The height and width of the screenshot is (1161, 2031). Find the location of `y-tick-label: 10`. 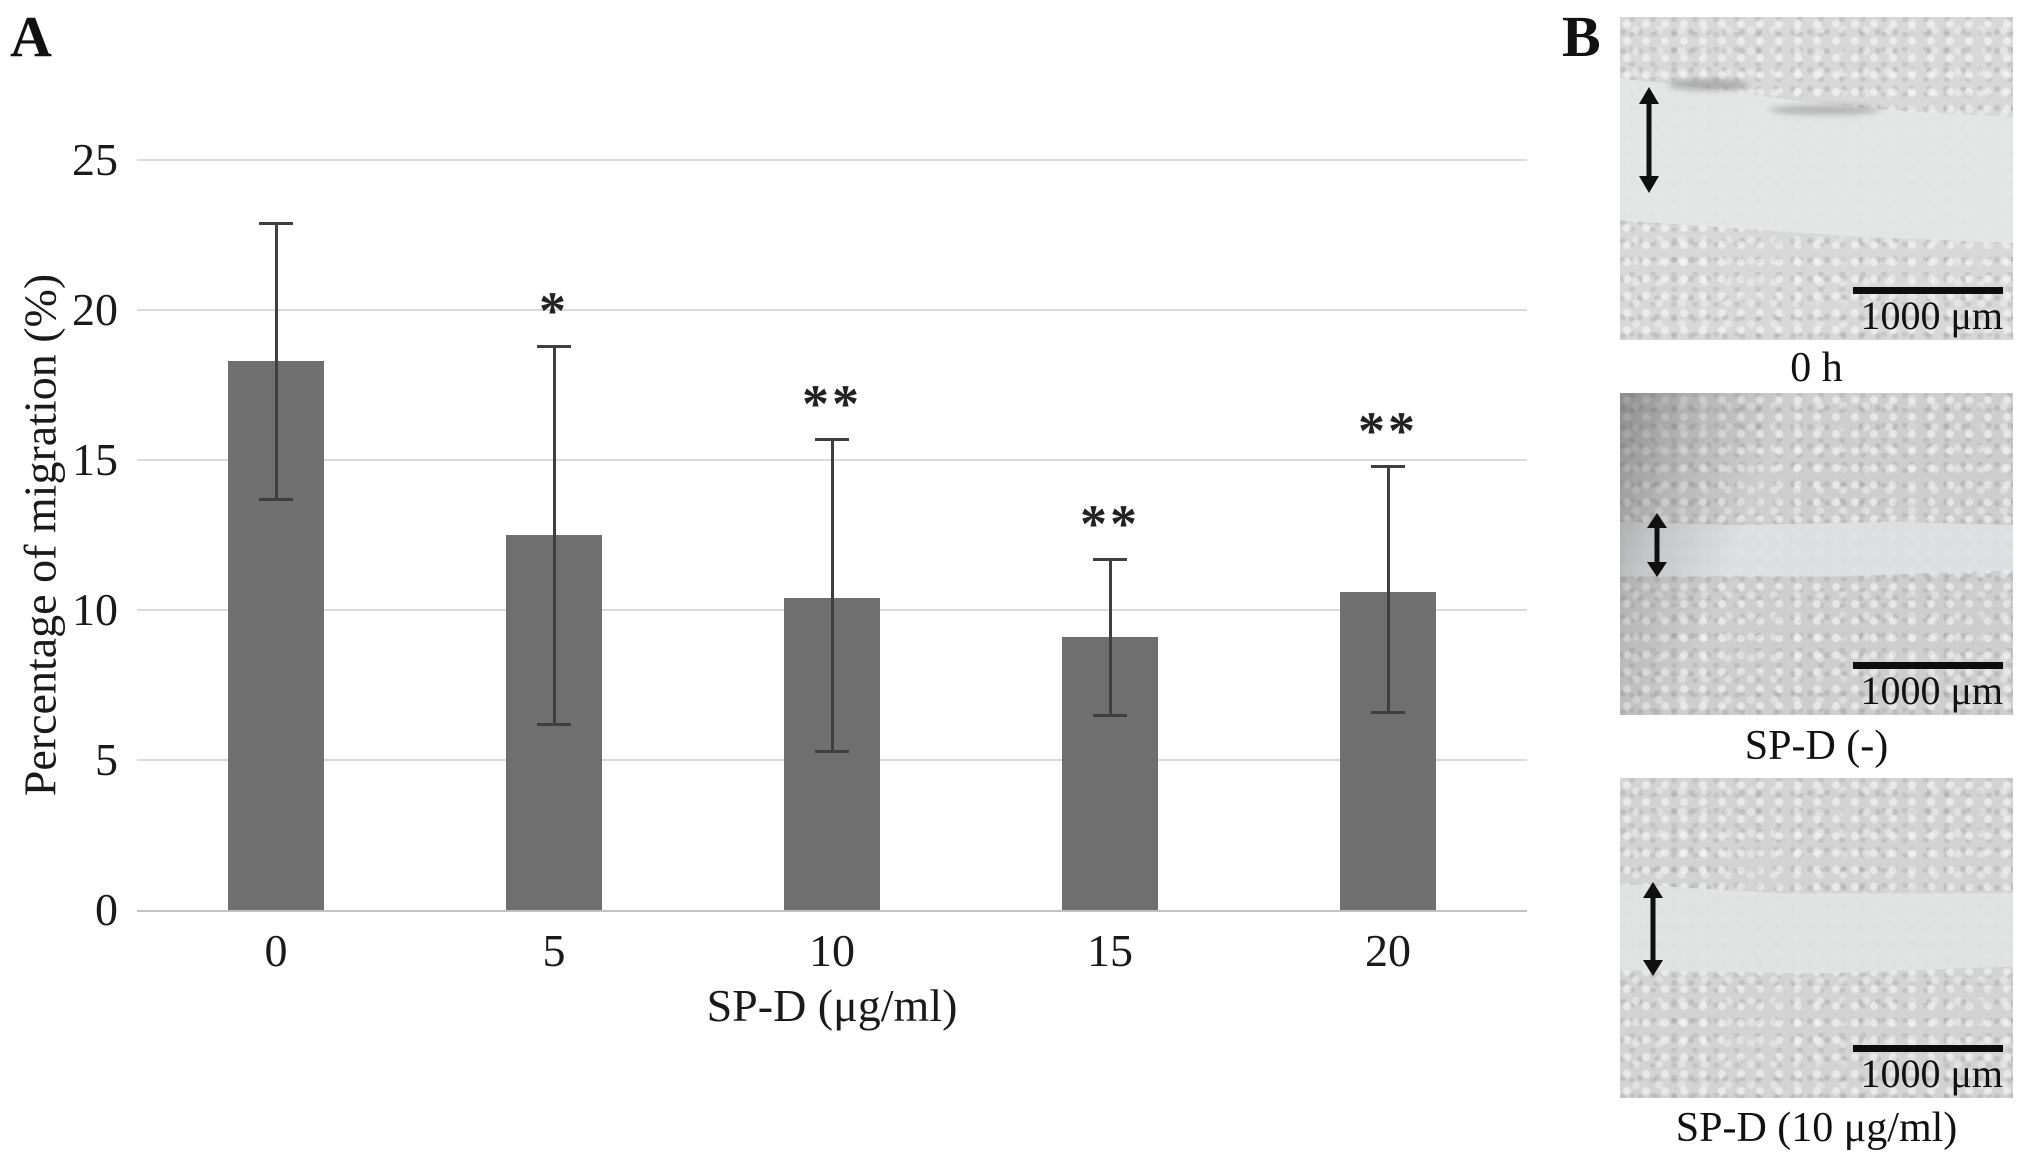

y-tick-label: 10 is located at coordinates (95, 609).